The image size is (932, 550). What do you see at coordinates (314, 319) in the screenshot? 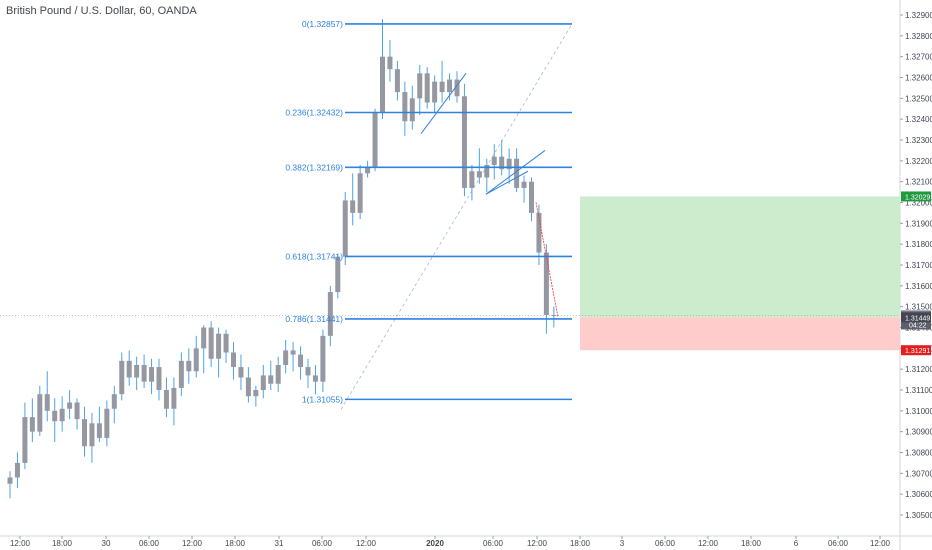
I see `fib-level-label: 0.786(1.31441)` at bounding box center [314, 319].